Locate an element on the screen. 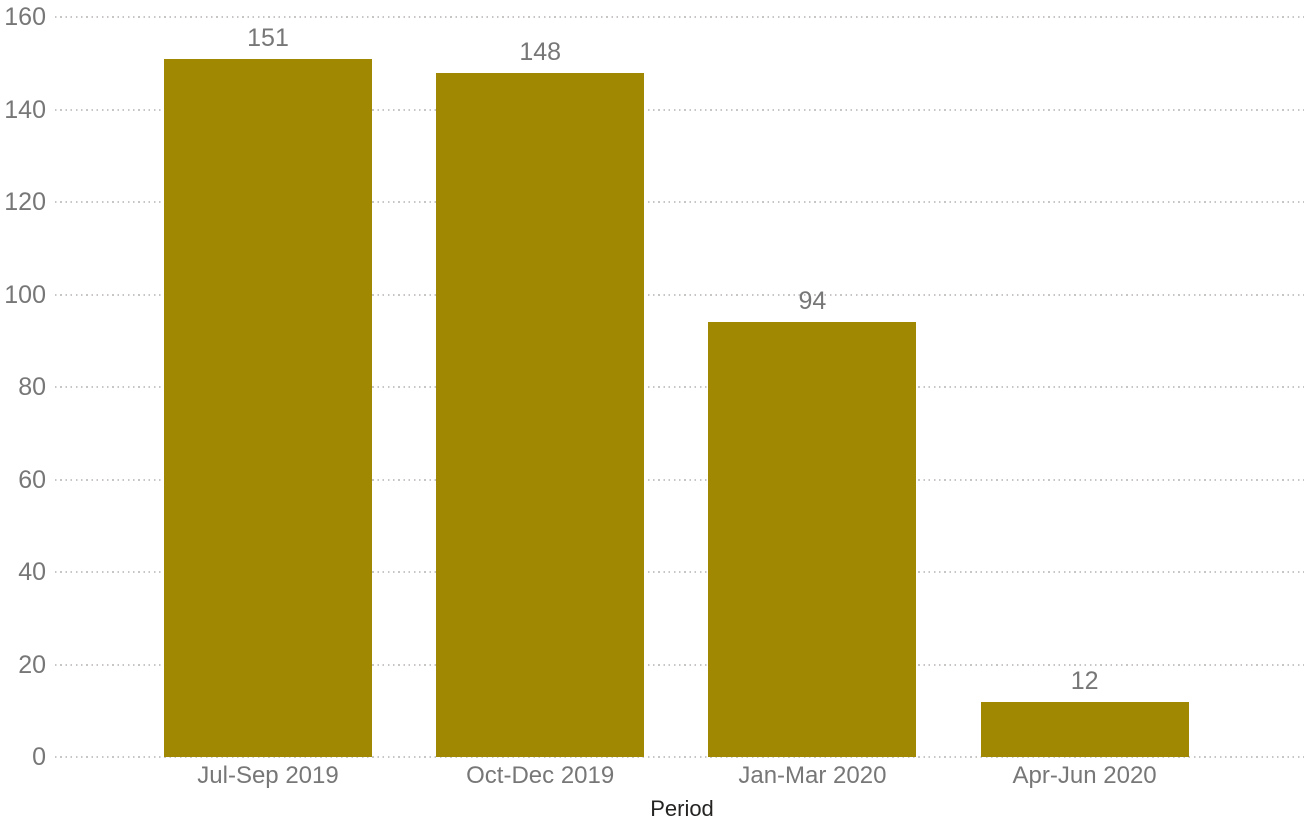  x-axis-category-label: Jul-Sep 2019 is located at coordinates (268, 775).